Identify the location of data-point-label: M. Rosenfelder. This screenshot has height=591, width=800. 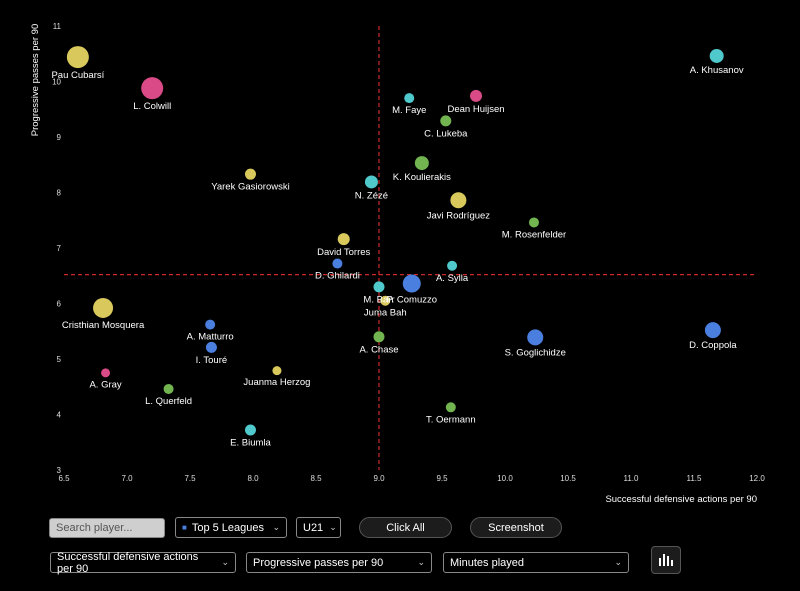
(534, 234).